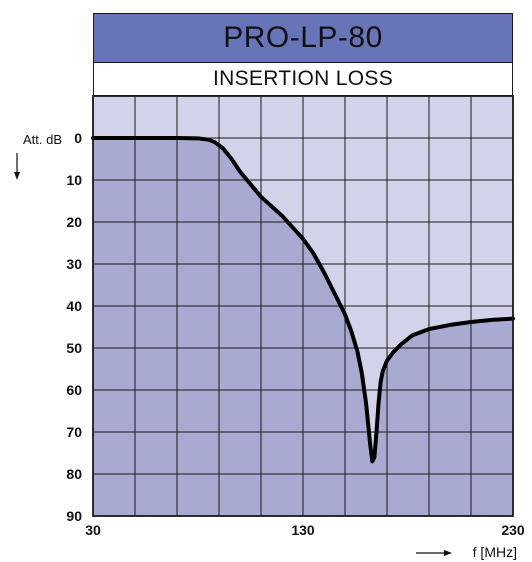 The image size is (532, 562). Describe the element at coordinates (74, 180) in the screenshot. I see `y-tick-label: 10` at that location.